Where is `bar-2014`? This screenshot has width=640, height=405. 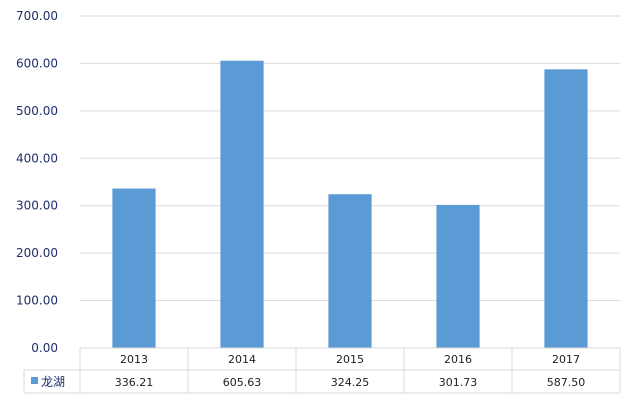 bar-2014 is located at coordinates (242, 204).